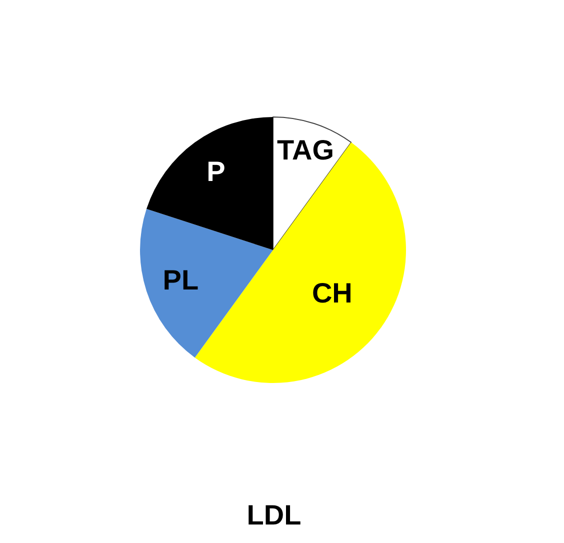 The height and width of the screenshot is (543, 564). I want to click on slice-label: PL, so click(180, 280).